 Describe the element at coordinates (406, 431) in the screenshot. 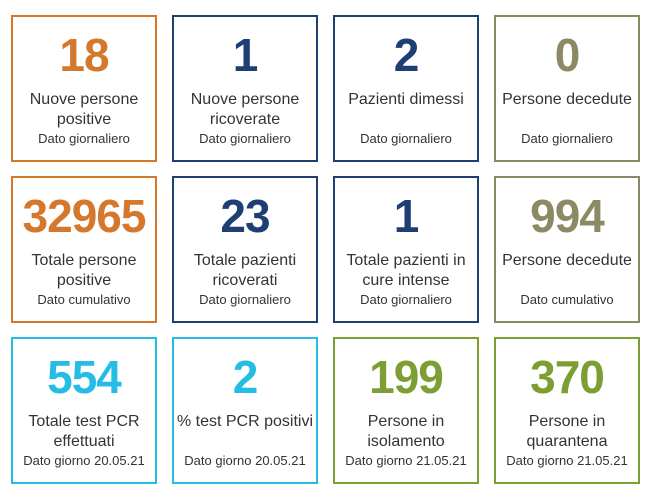

I see `card-label: Persone in isolamento` at that location.